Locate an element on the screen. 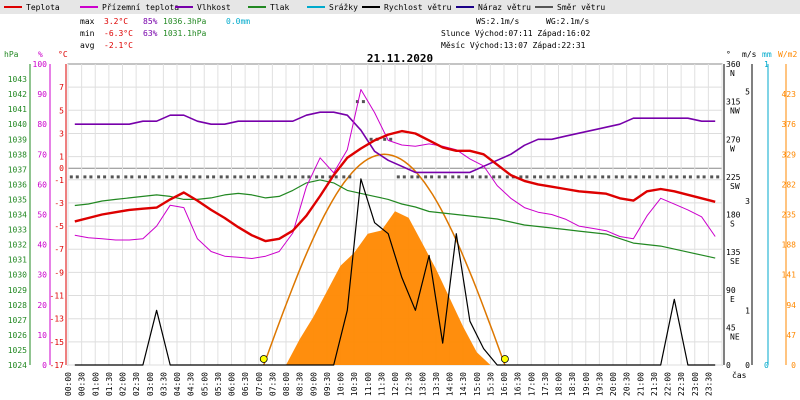 The height and width of the screenshot is (400, 800). legend-bar is located at coordinates (400, 7).